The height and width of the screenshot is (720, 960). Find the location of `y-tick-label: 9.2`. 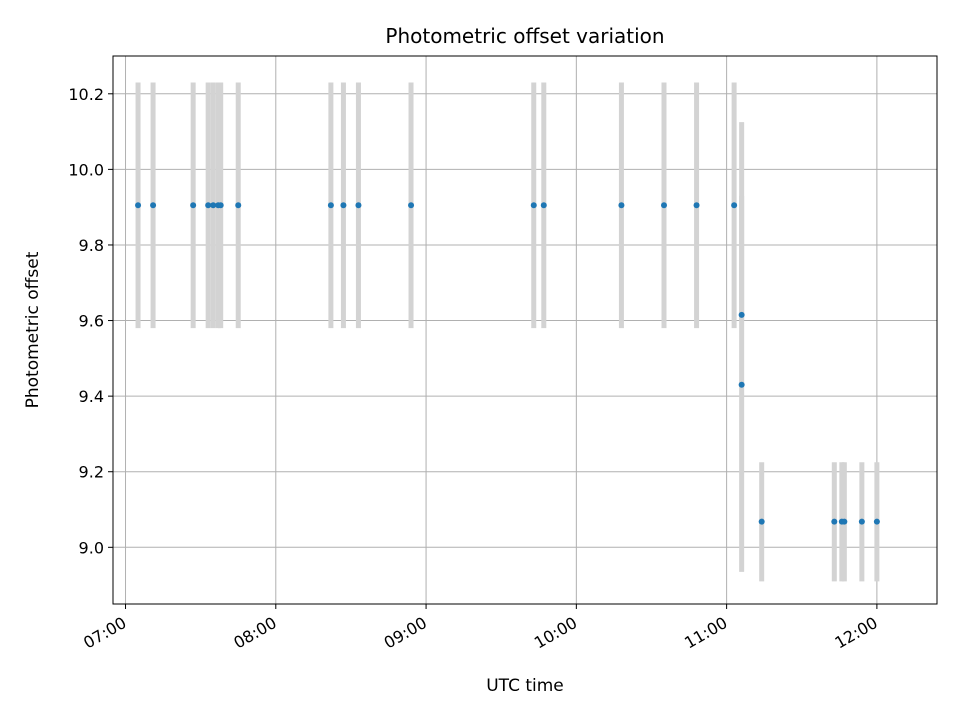

y-tick-label: 9.2 is located at coordinates (91, 472).